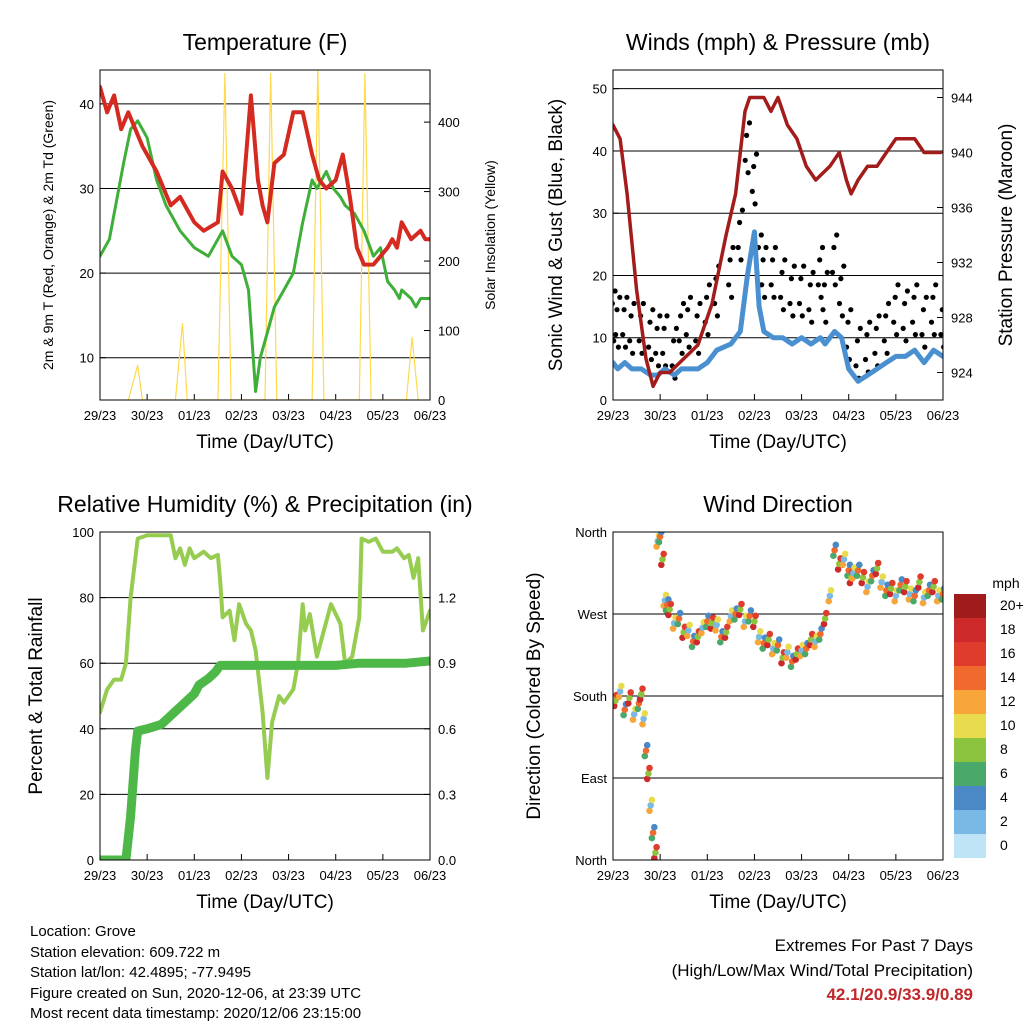  I want to click on legend-label: 6, so click(1004, 773).